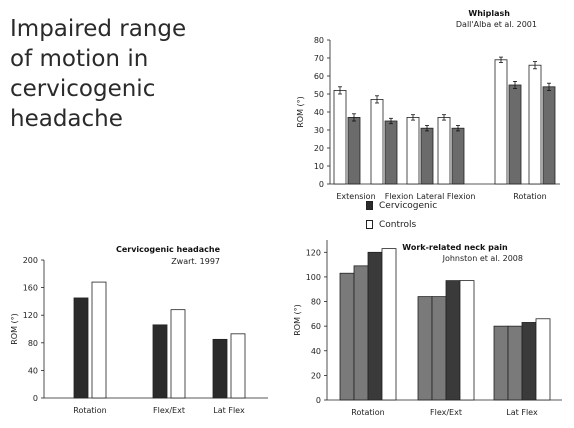  Describe the element at coordinates (79, 59) in the screenshot. I see `slide-title-line: of motion in` at that location.